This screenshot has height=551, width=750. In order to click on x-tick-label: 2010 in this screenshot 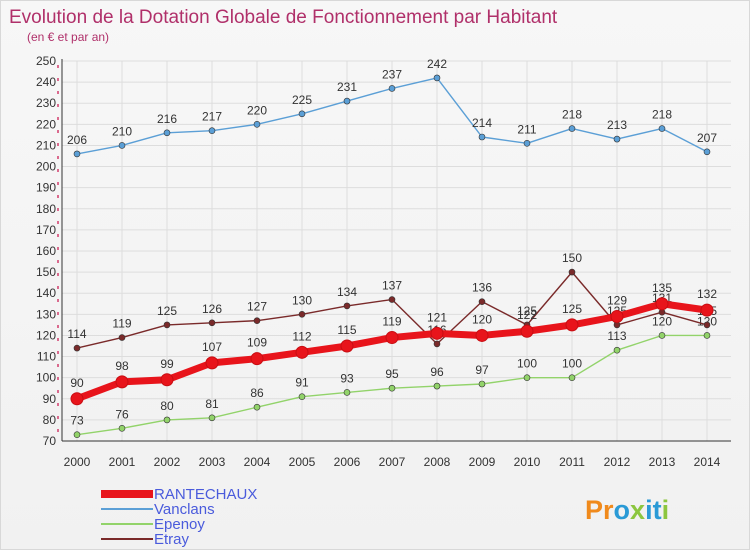, I will do `click(527, 462)`.